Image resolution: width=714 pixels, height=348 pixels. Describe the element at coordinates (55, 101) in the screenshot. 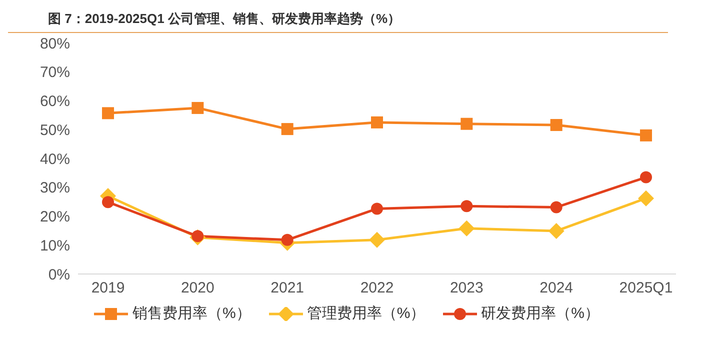

I see `y-tick-label: 60%` at that location.